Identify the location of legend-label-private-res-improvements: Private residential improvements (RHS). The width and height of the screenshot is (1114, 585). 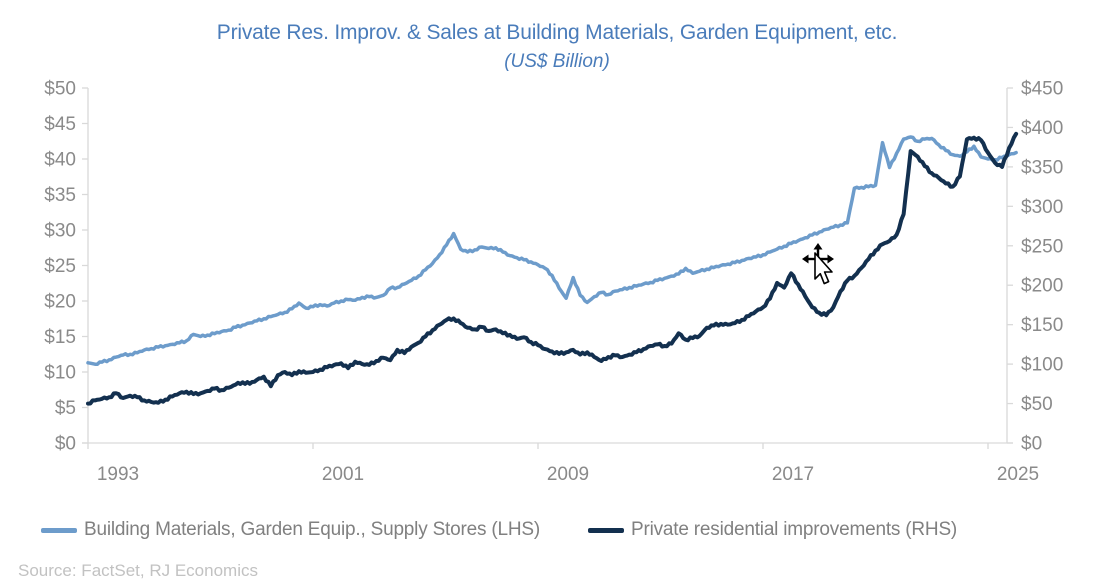
(794, 529).